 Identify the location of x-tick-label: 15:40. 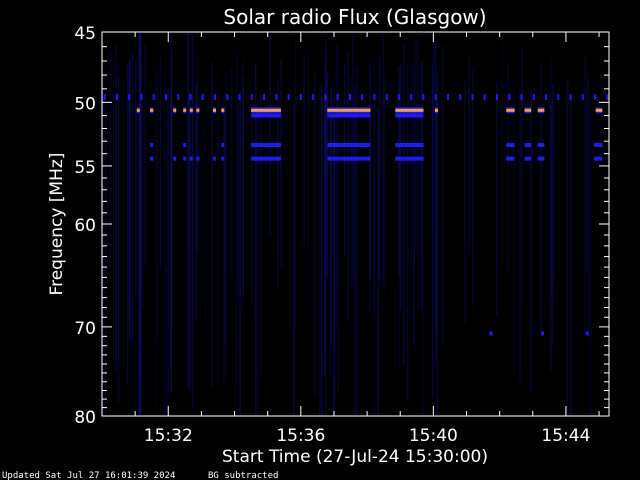
(433, 436).